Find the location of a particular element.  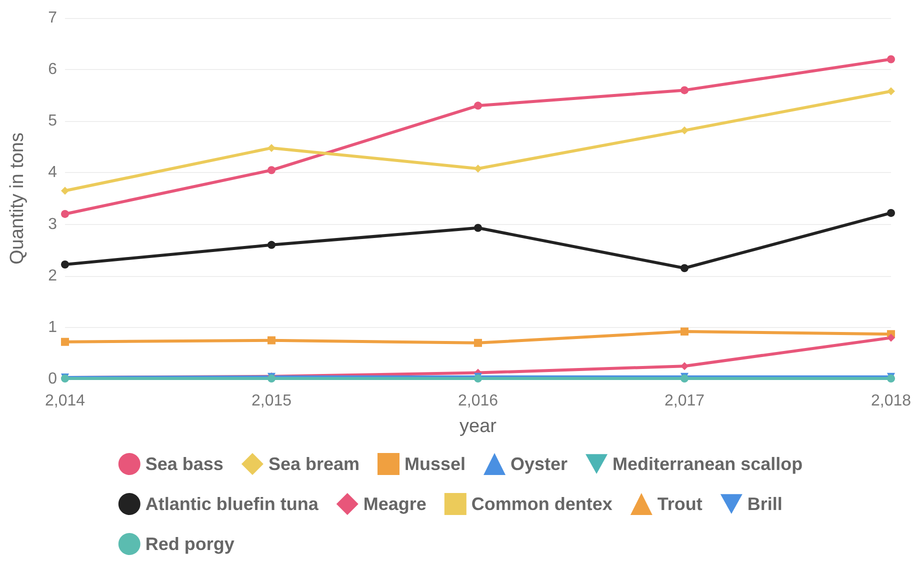

legend-label: Trout is located at coordinates (679, 504).